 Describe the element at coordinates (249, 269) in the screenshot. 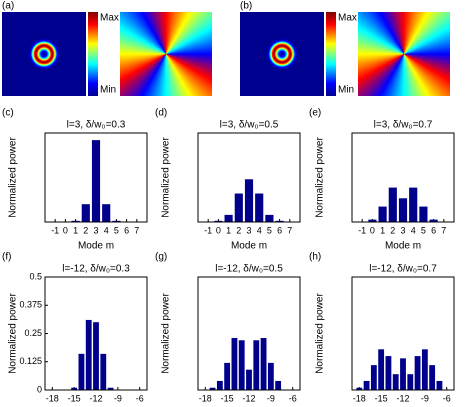

I see `chart-title: l=-12, δ/w₀=0.5` at that location.